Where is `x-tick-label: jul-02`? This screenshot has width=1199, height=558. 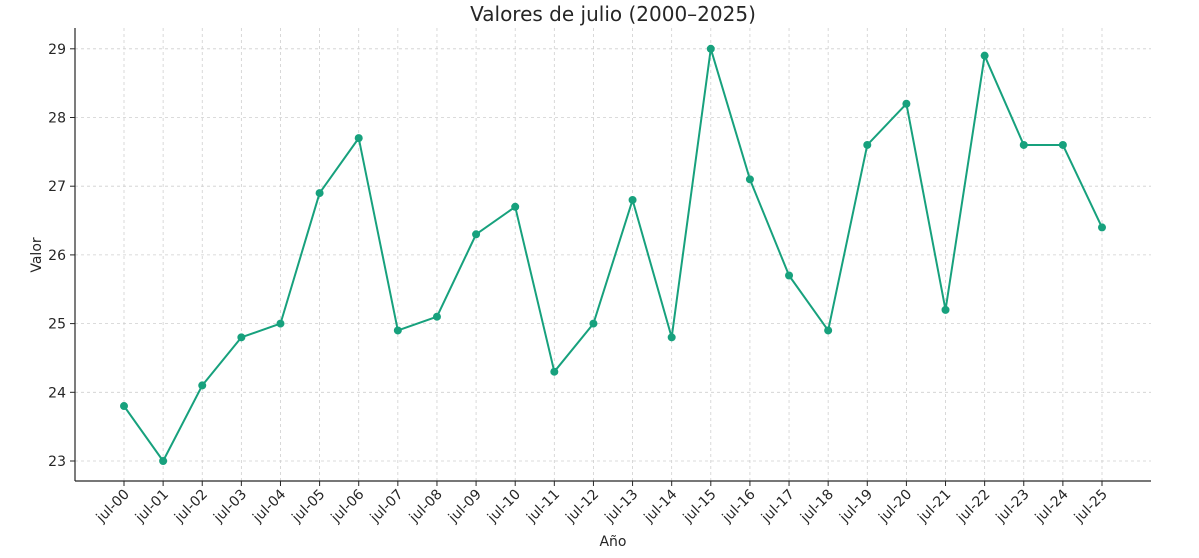
x-tick-label: jul-02 is located at coordinates (191, 507).